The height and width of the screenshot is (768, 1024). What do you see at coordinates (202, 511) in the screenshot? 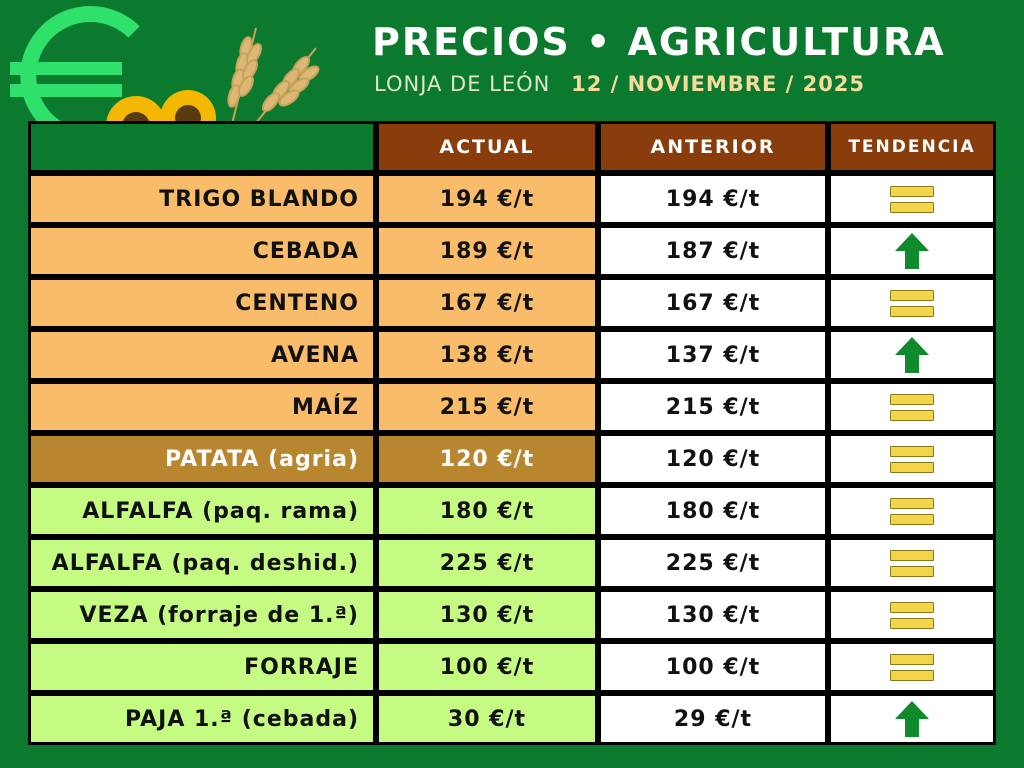
I see `product-name: ALFALFA (paq. rama)` at bounding box center [202, 511].